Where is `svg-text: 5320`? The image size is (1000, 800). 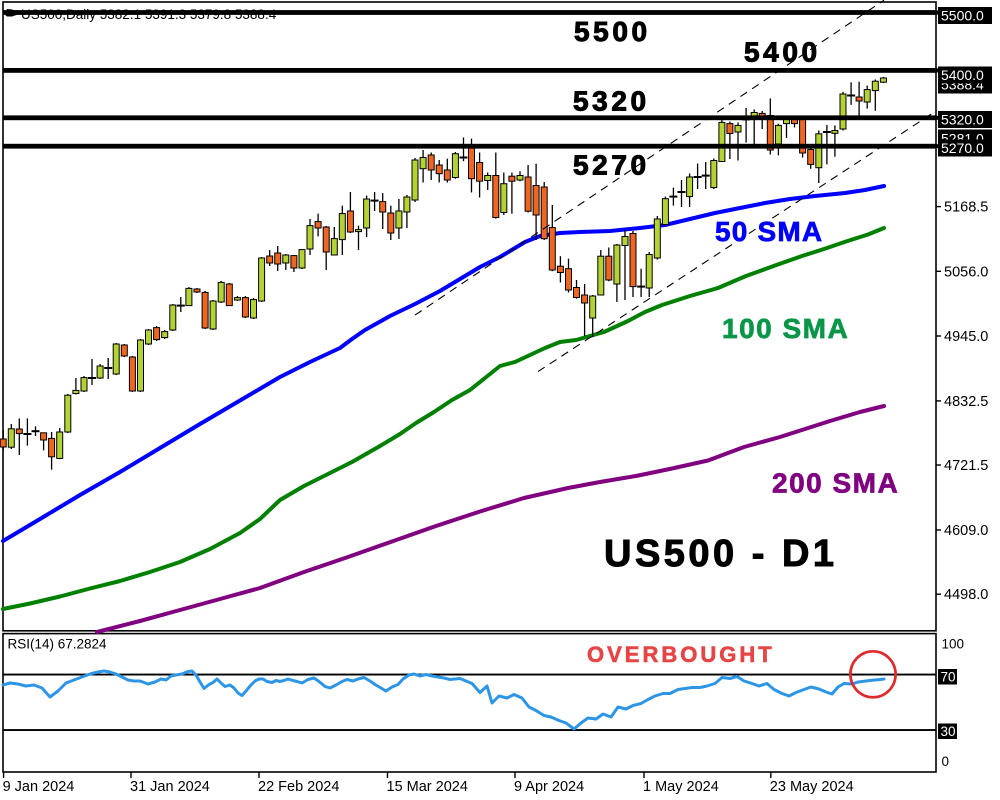 svg-text: 5320 is located at coordinates (611, 101).